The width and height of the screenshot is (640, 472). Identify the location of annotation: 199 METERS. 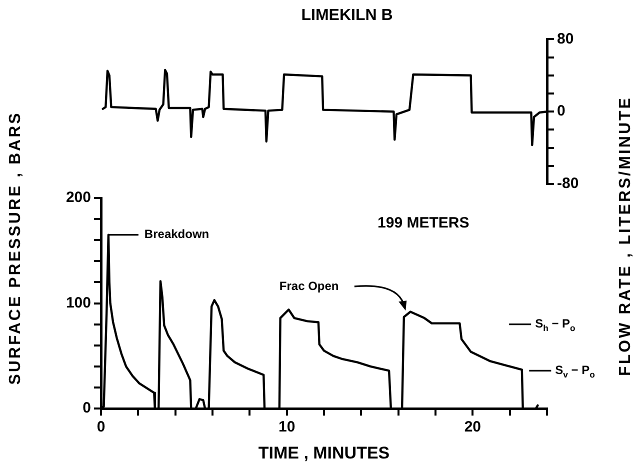
(424, 223).